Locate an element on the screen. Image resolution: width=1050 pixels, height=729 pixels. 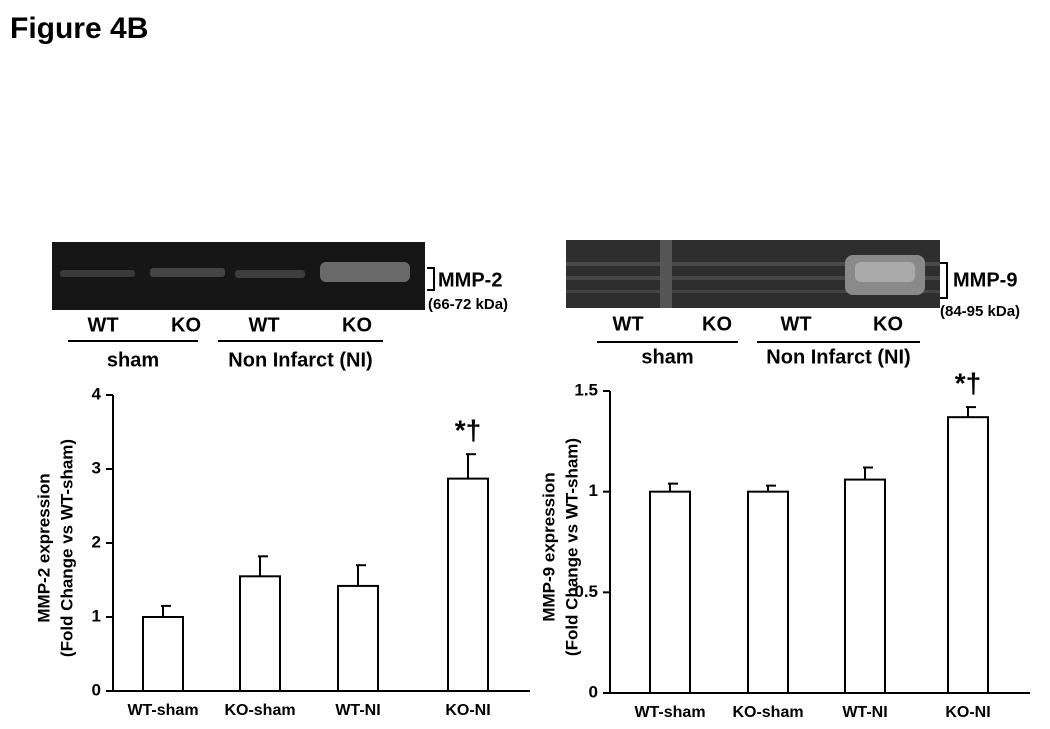
y-axis-label: MMP-9 expression is located at coordinates (548, 546).